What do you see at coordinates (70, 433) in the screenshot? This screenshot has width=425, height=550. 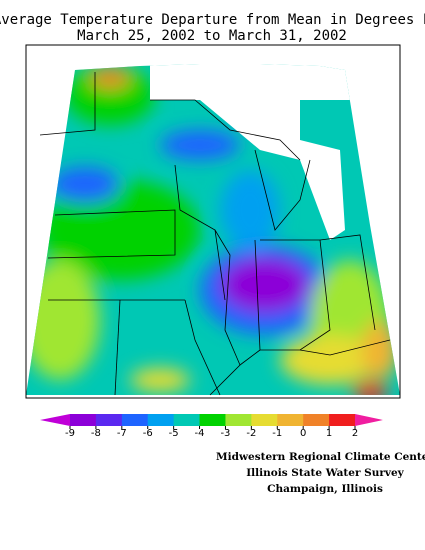 I see `legend-tick-label: -9` at bounding box center [70, 433].